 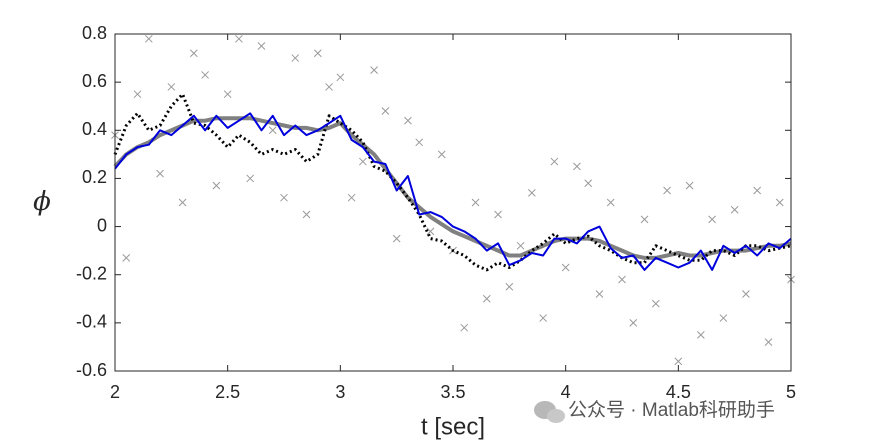 I want to click on y-tick-label: 0.6, so click(x=94, y=81).